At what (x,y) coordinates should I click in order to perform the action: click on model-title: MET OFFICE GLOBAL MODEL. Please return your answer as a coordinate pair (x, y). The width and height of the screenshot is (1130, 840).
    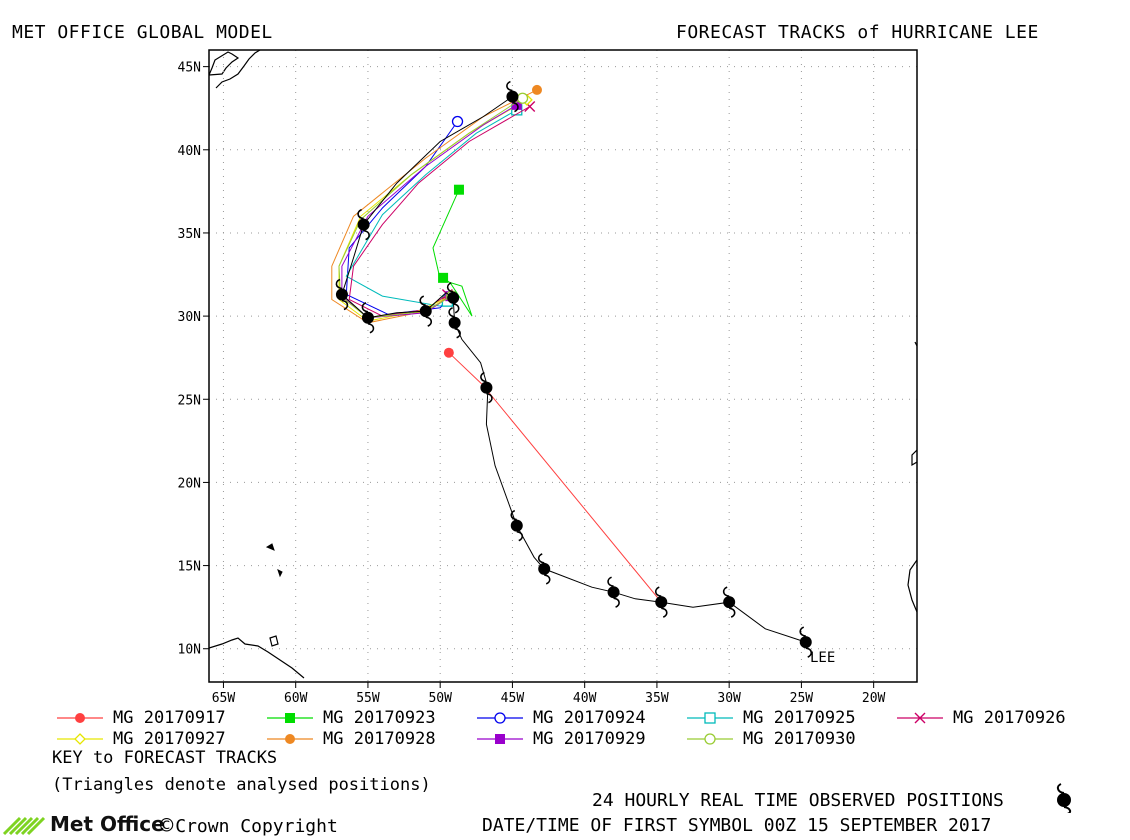
    Looking at the image, I should click on (142, 32).